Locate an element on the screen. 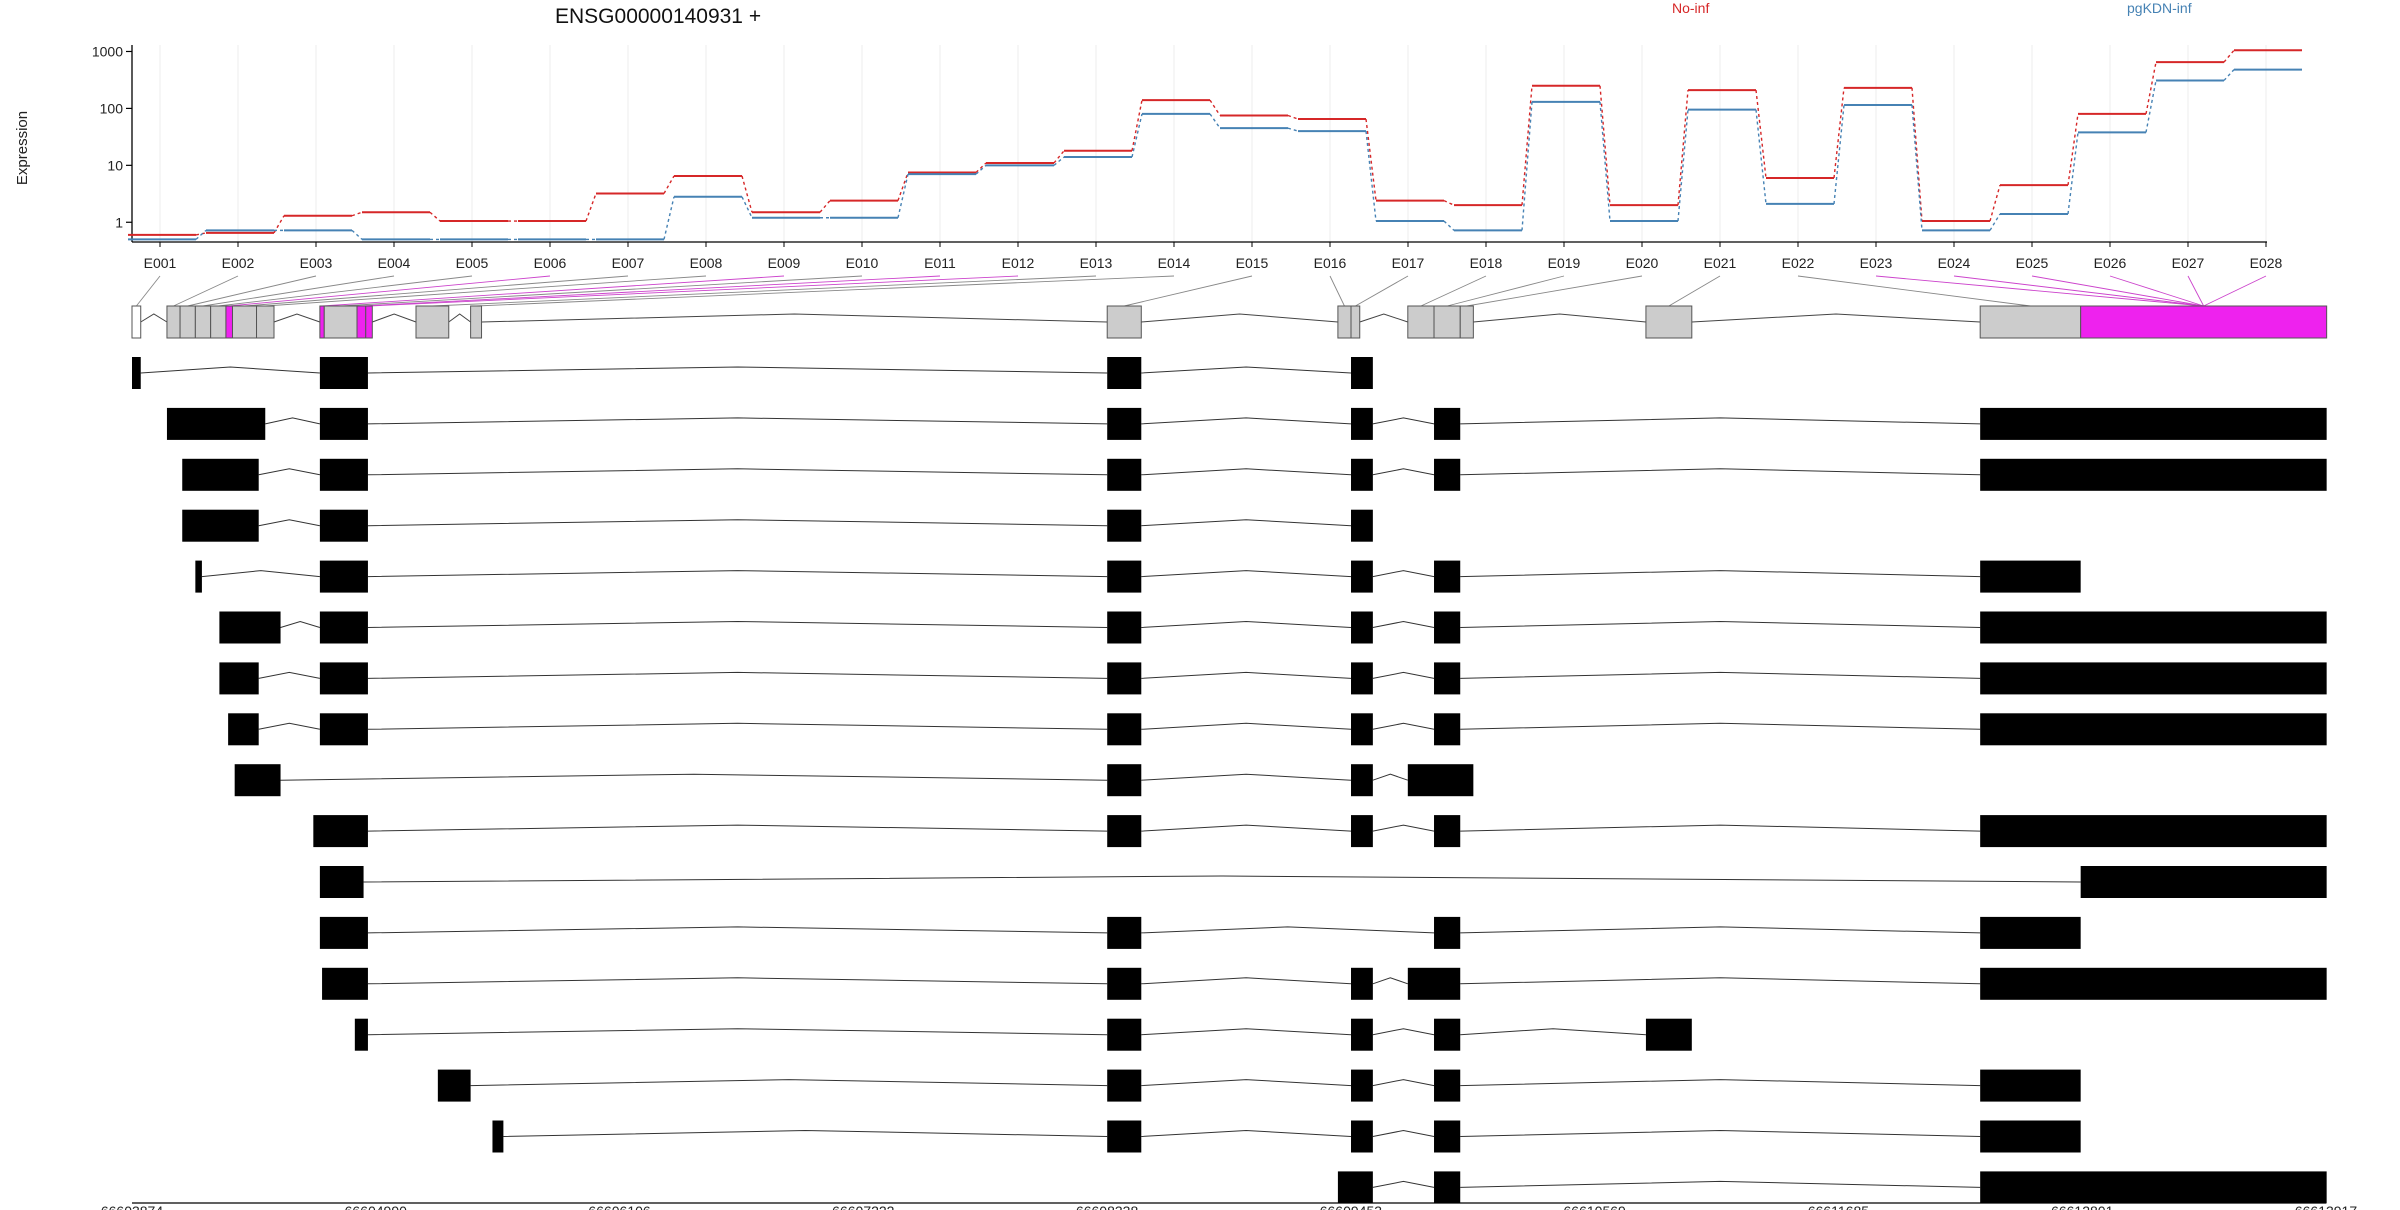 The image size is (2400, 1210). x-tick-label-E013: E013 is located at coordinates (1096, 263).